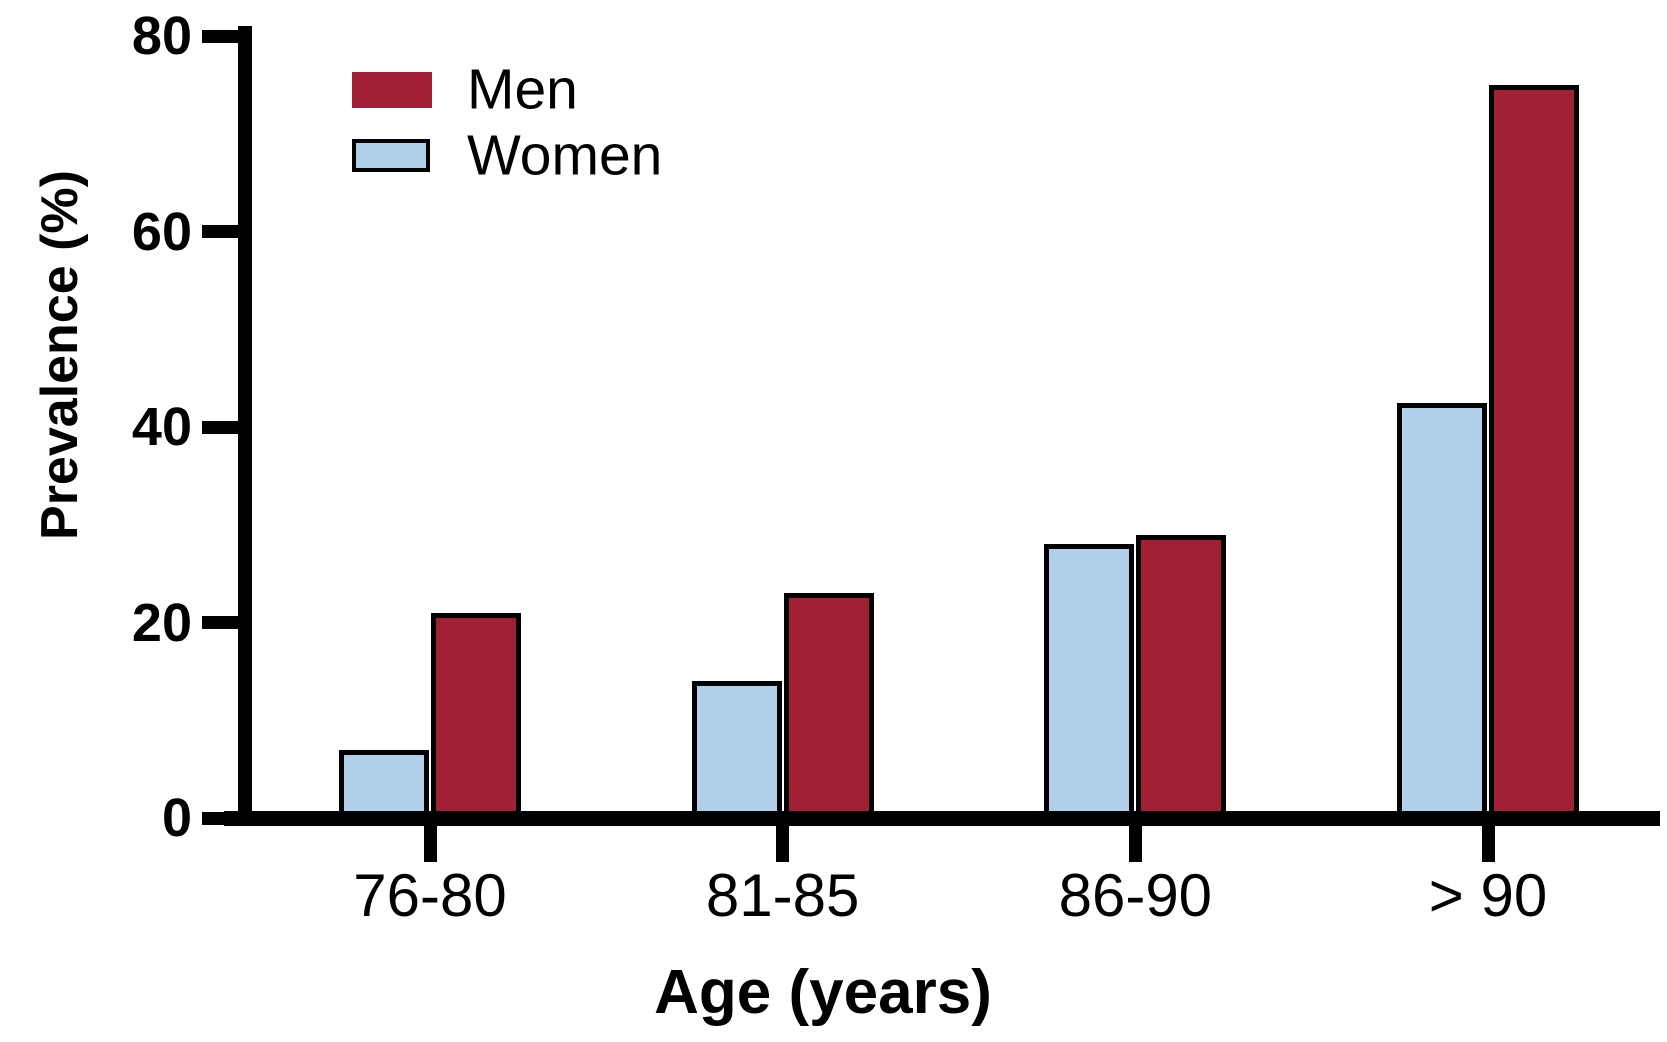 The width and height of the screenshot is (1667, 1042). I want to click on x-axis-title: Age (years), so click(823, 992).